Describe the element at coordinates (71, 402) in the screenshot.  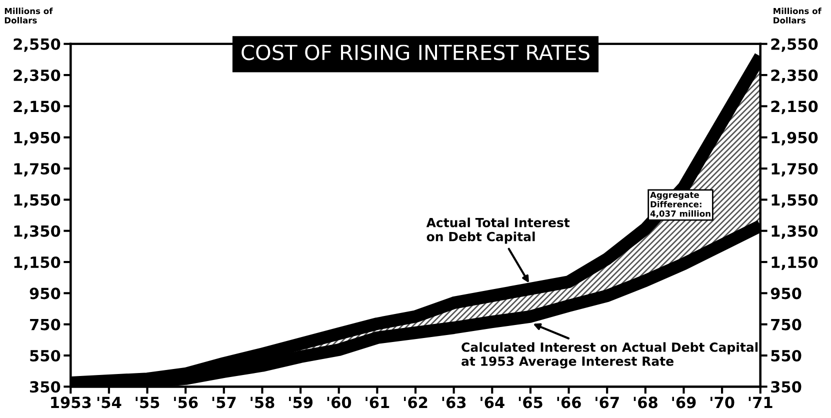
I see `x-tick-label: 1953` at that location.